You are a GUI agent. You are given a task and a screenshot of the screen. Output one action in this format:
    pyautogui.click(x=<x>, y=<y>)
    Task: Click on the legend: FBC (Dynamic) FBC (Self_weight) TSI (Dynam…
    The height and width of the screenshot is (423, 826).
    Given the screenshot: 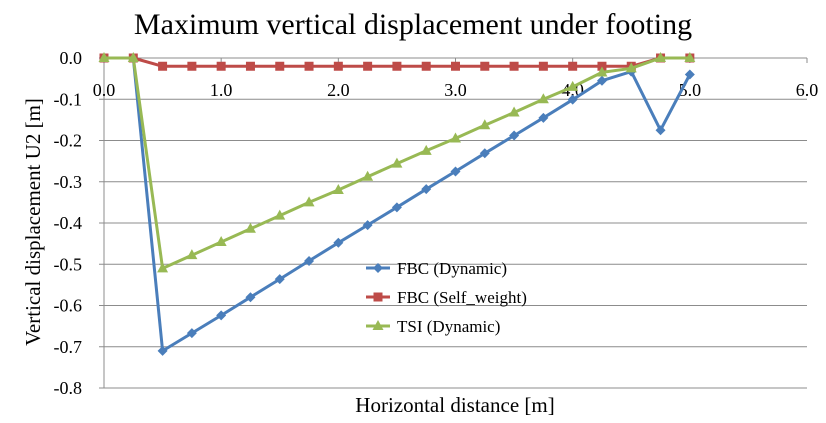 What is the action you would take?
    pyautogui.click(x=446, y=297)
    